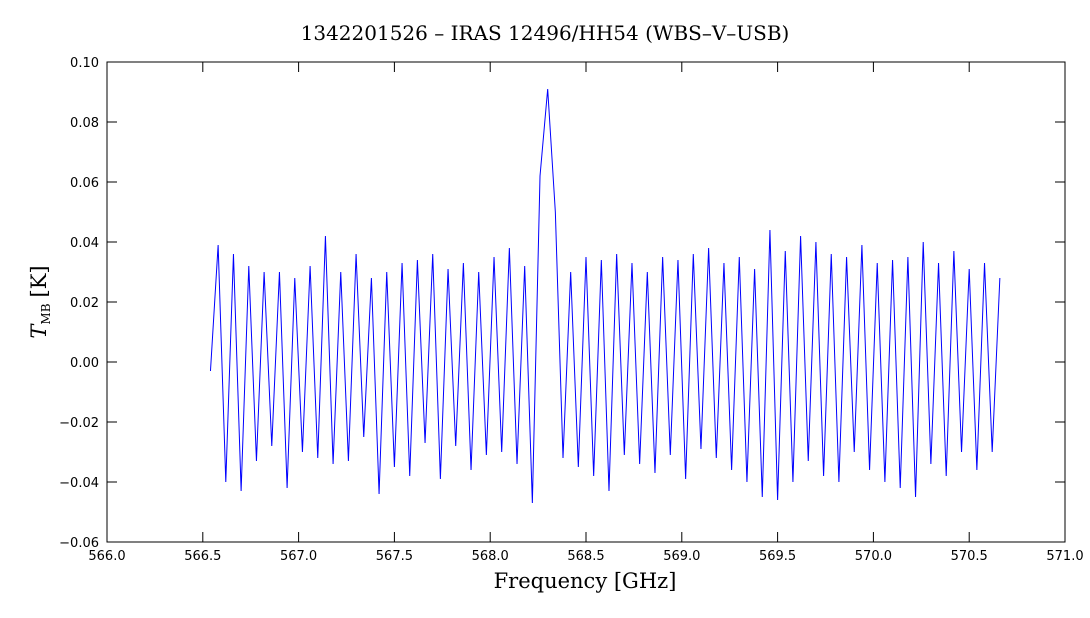  What do you see at coordinates (40, 301) in the screenshot?
I see `y-axis-label: TMB [K]` at bounding box center [40, 301].